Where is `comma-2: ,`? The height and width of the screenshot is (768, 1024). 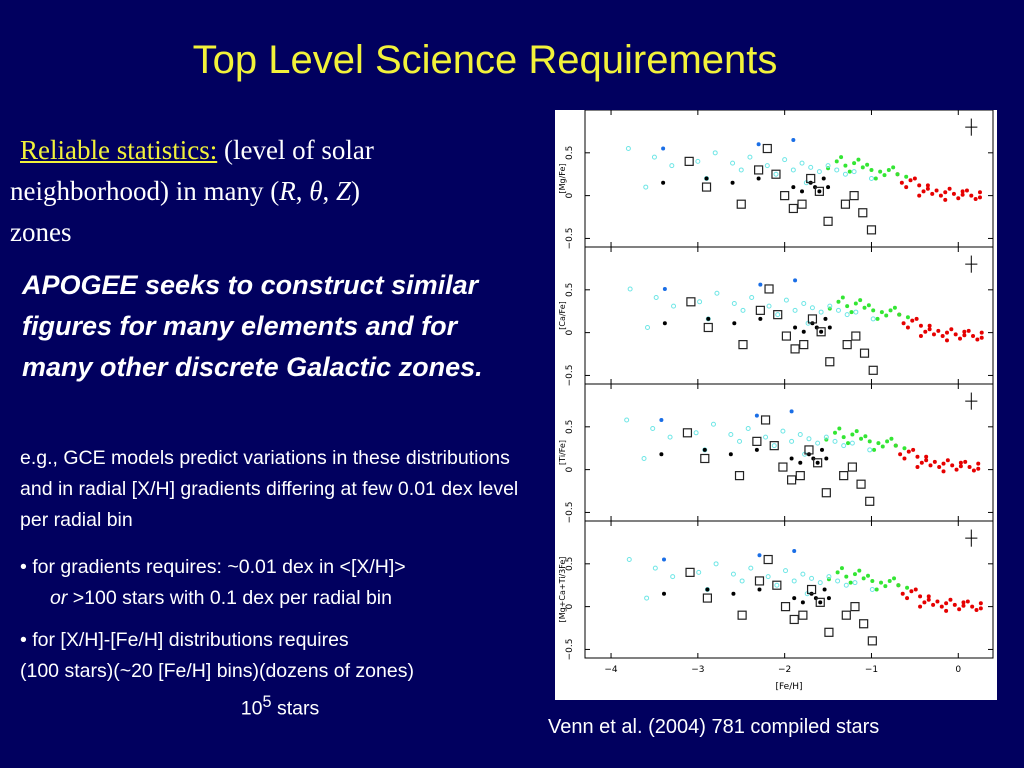 comma-2: , is located at coordinates (329, 191).